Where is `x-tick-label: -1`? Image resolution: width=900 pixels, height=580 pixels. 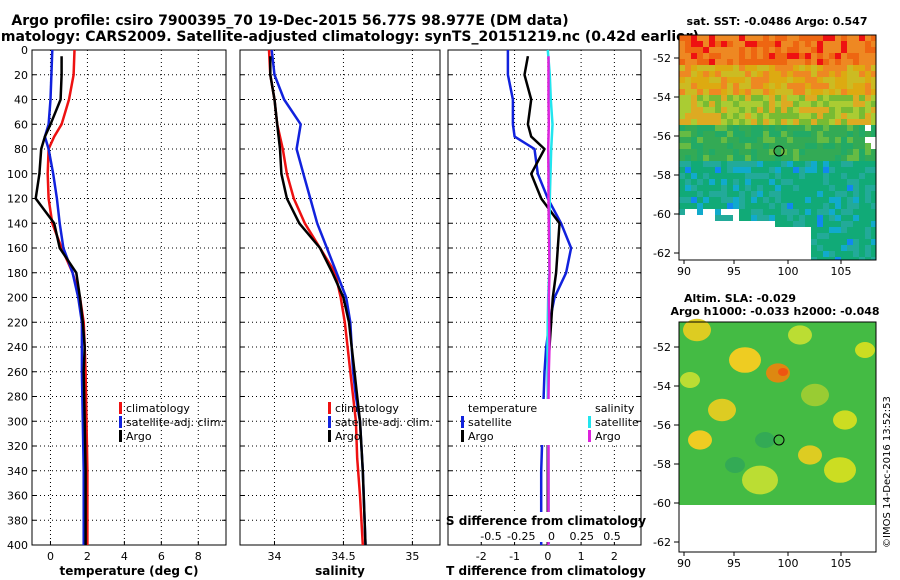 x-tick-label: -1 is located at coordinates (514, 556).